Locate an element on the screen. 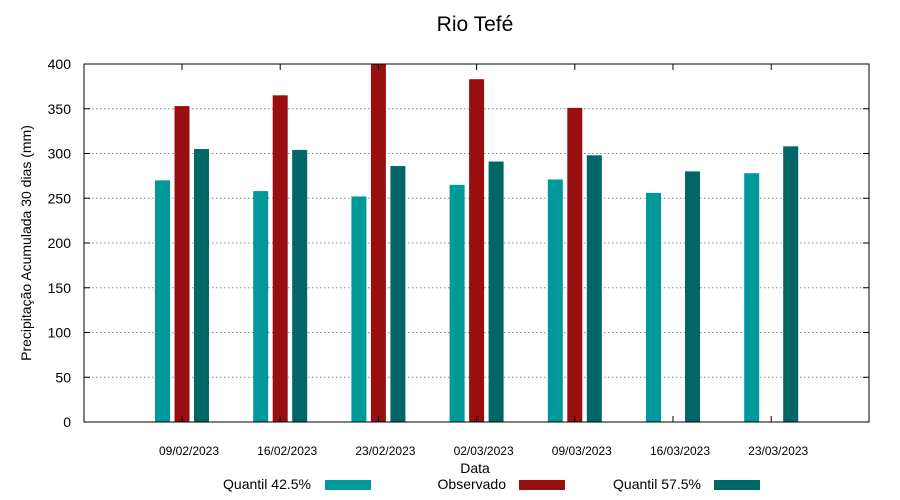 The image size is (900, 500). y-axis-label: Precipitação Acumulada 30 dias (mm) is located at coordinates (26, 243).